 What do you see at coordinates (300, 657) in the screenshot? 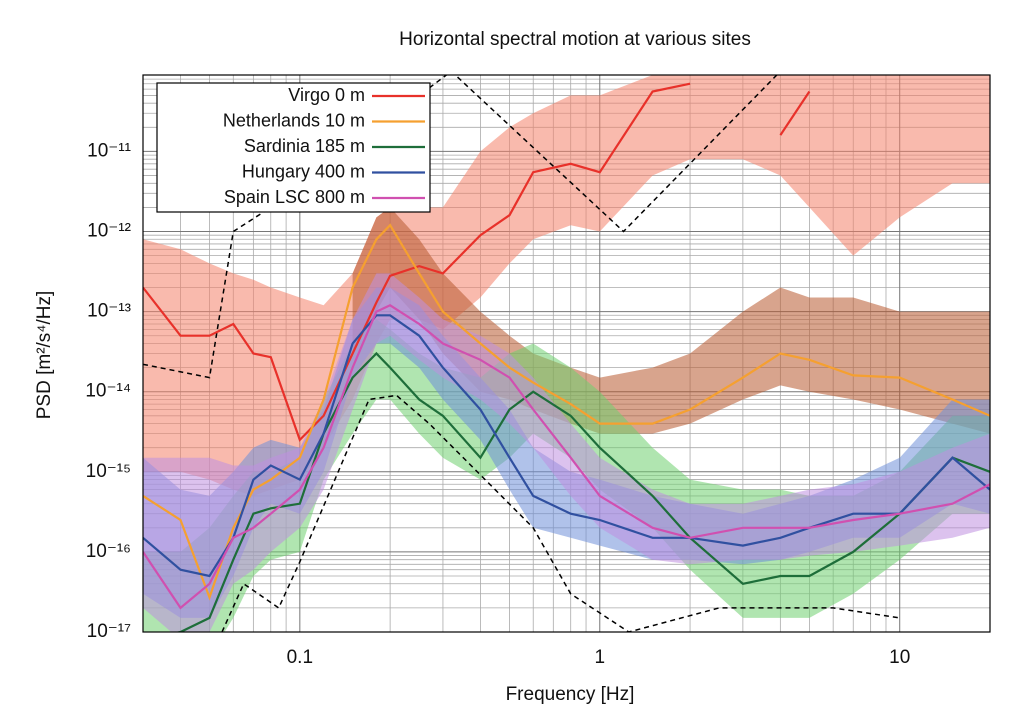
I see `x-tick-label: 0.1` at bounding box center [300, 657].